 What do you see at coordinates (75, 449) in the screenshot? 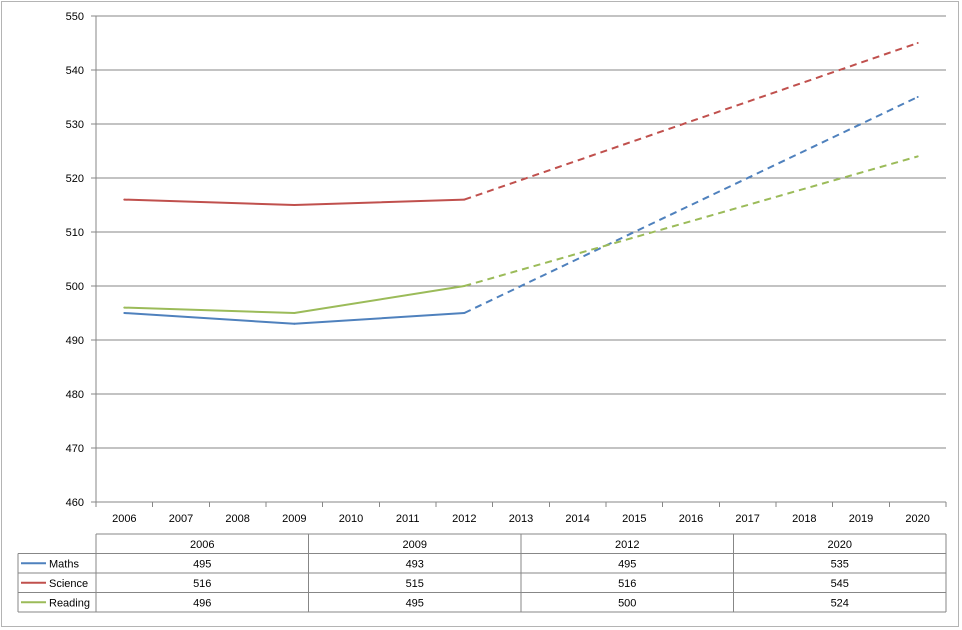
I see `y-tick-label-470: 470` at bounding box center [75, 449].